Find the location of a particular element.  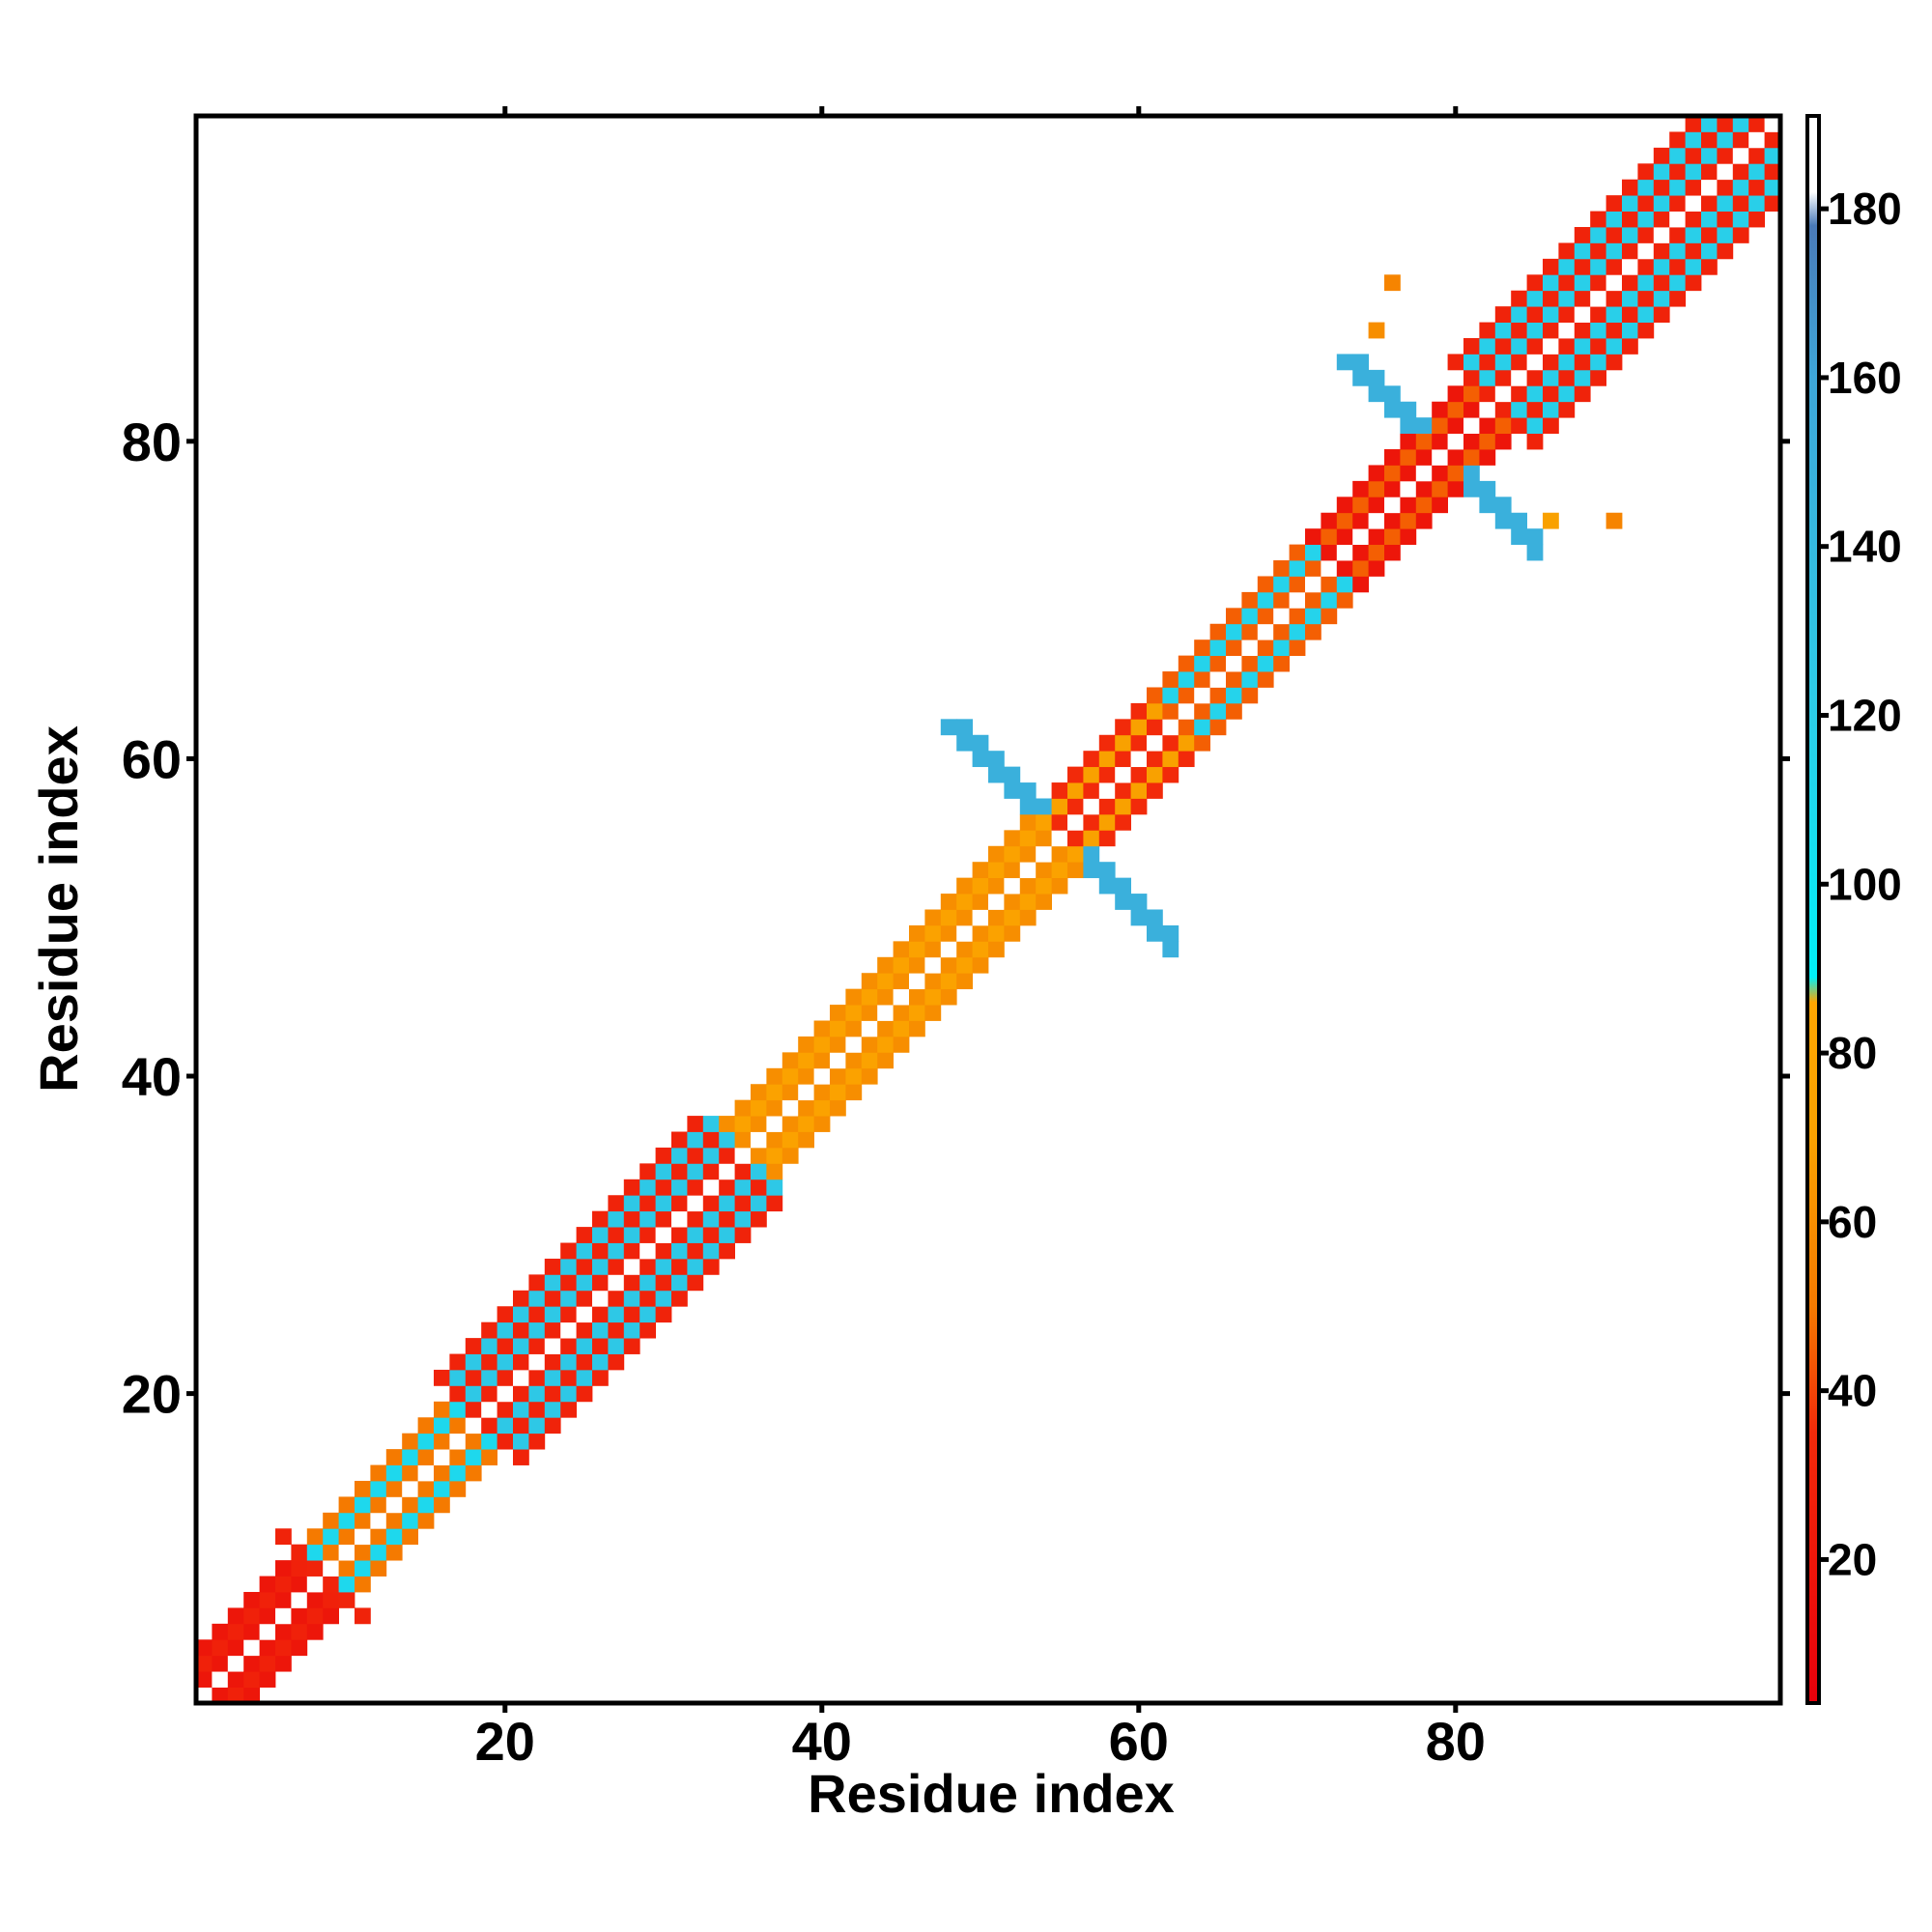

x-tick-label: 40 is located at coordinates (822, 1741).